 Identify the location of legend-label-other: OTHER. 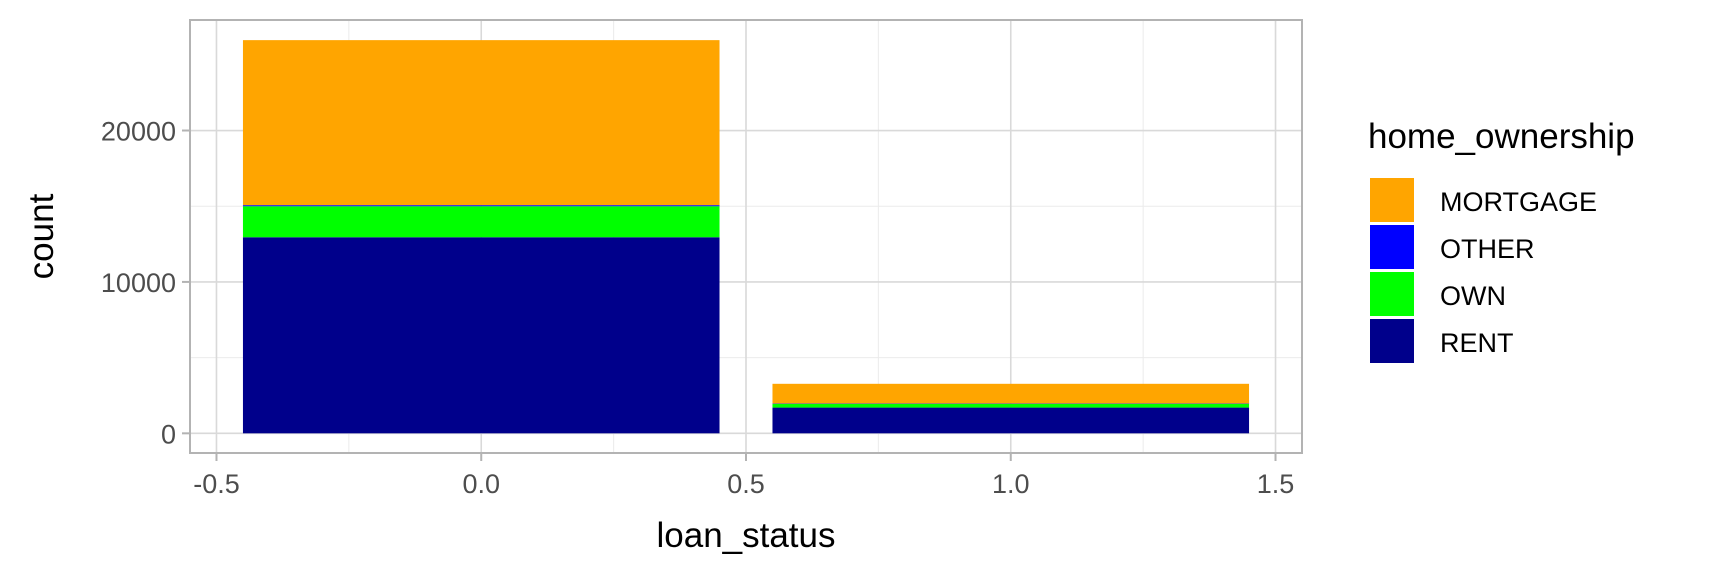
(1487, 249).